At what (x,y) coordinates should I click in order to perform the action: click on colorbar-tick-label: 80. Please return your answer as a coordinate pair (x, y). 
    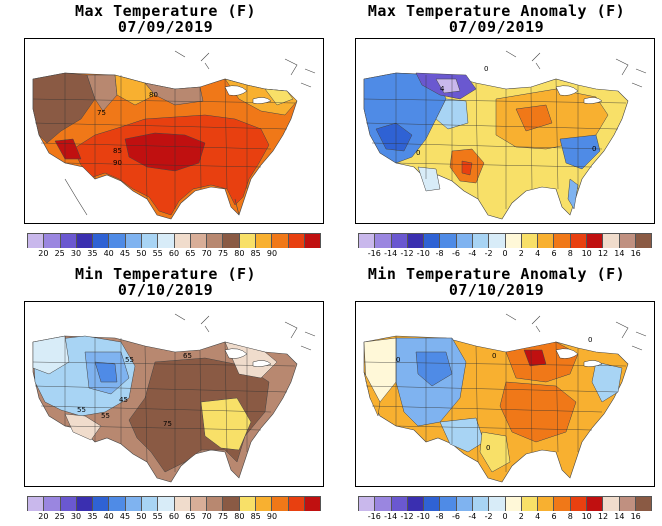
    Looking at the image, I should click on (239, 253).